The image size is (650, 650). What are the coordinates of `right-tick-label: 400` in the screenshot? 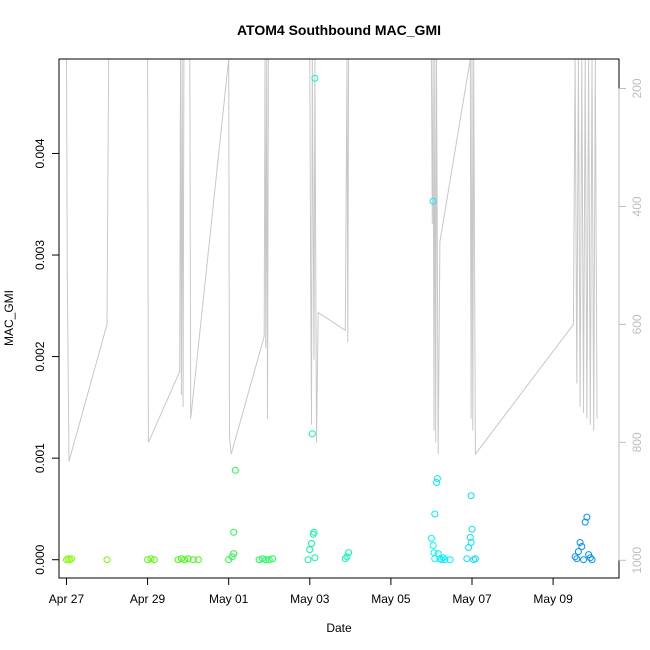 It's located at (637, 206).